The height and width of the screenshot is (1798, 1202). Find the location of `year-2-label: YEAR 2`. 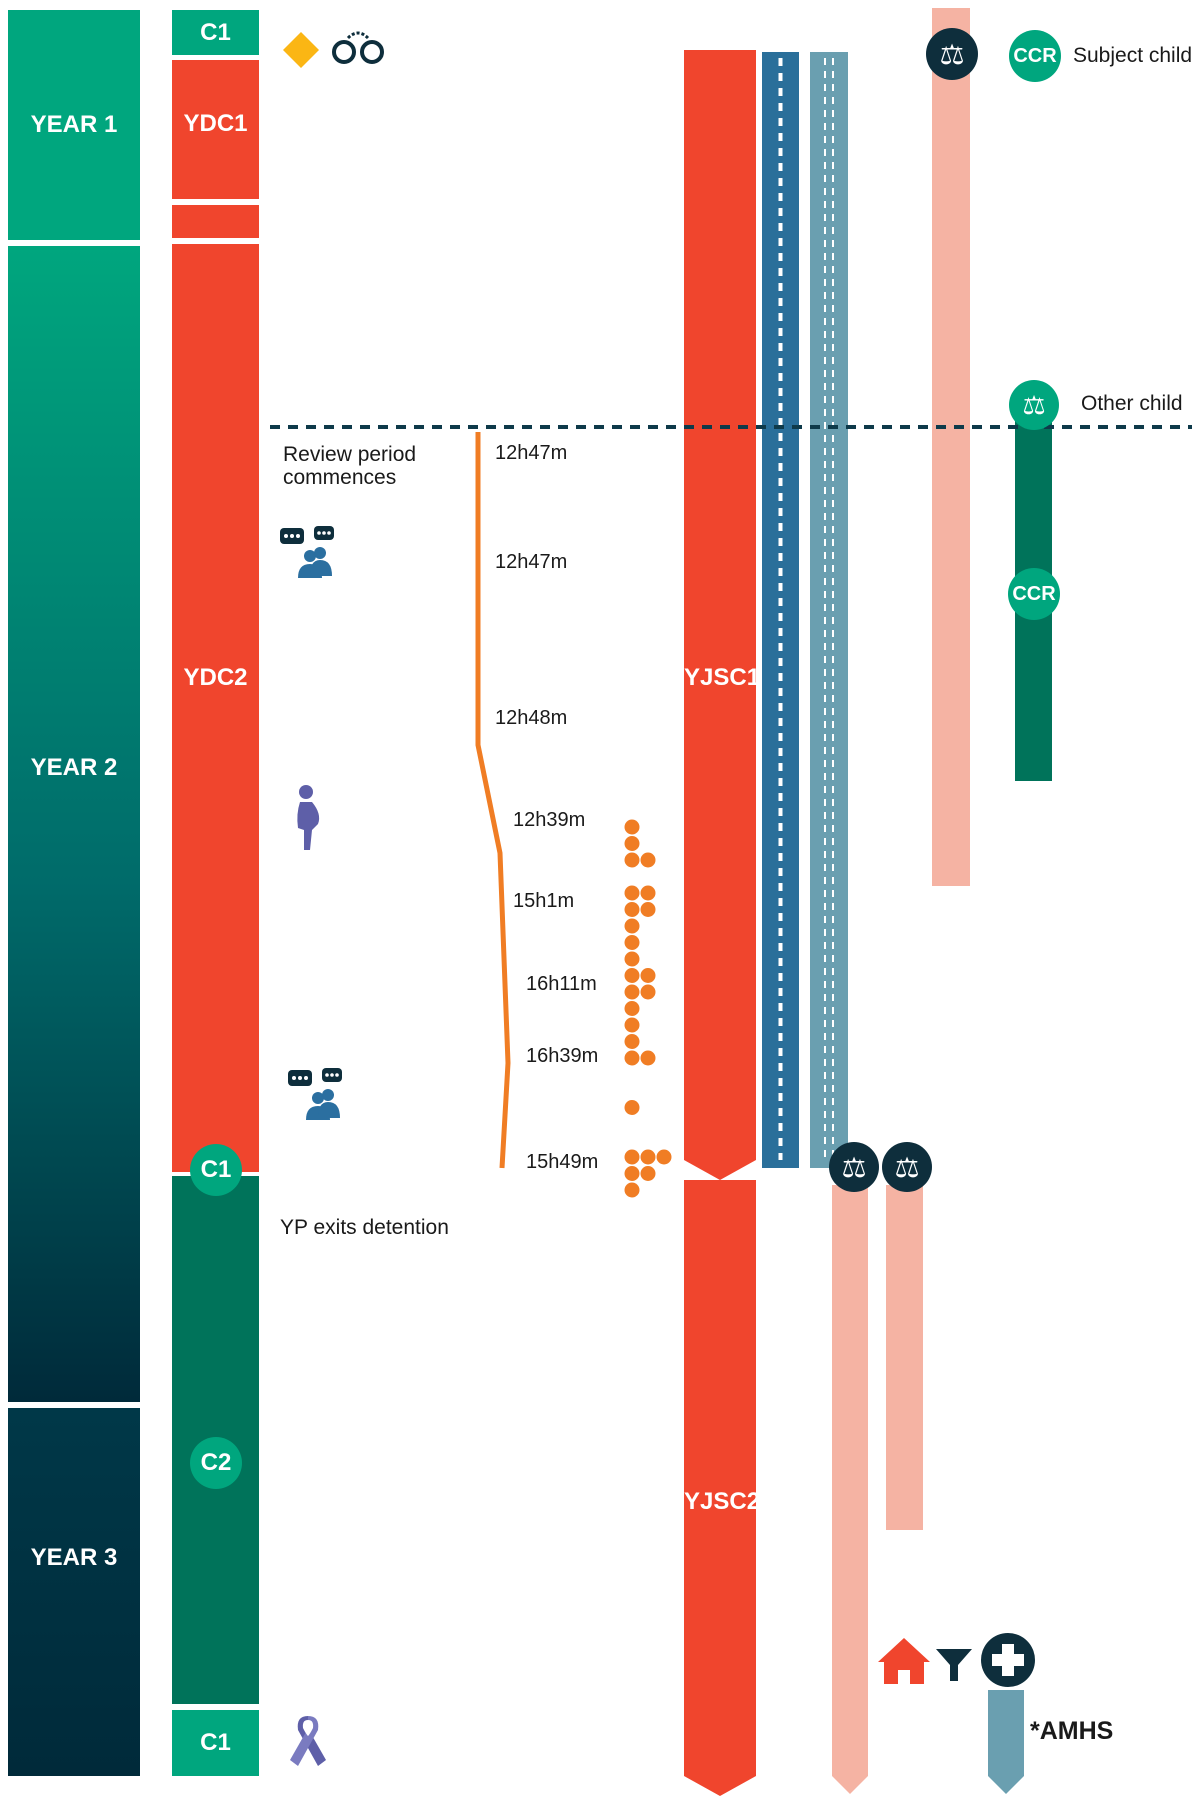

year-2-label: YEAR 2 is located at coordinates (74, 767).